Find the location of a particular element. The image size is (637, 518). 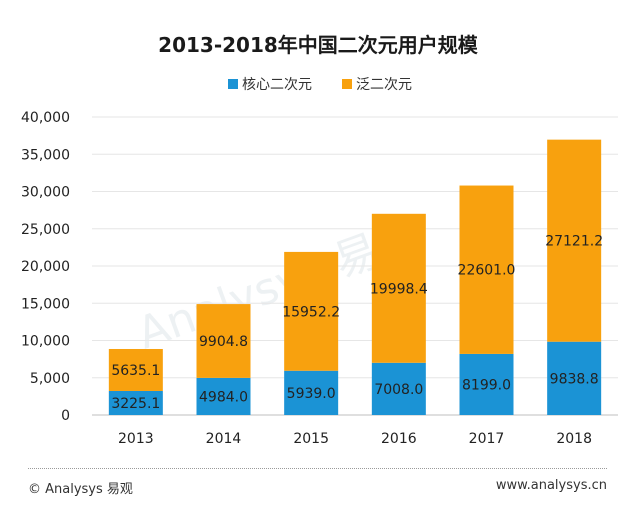

bar-core-2017 is located at coordinates (486, 384).